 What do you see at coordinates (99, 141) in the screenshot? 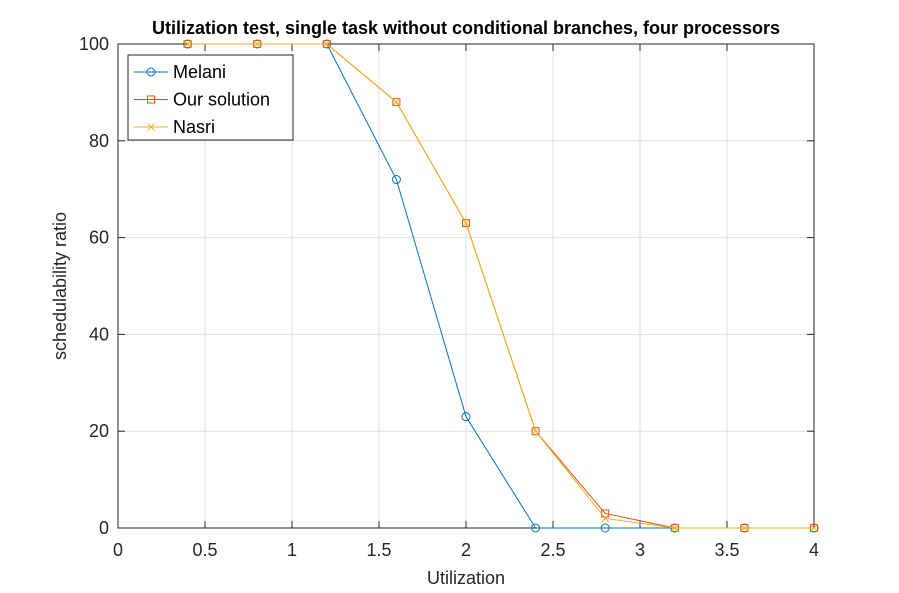
I see `y-tick-label: 80` at bounding box center [99, 141].